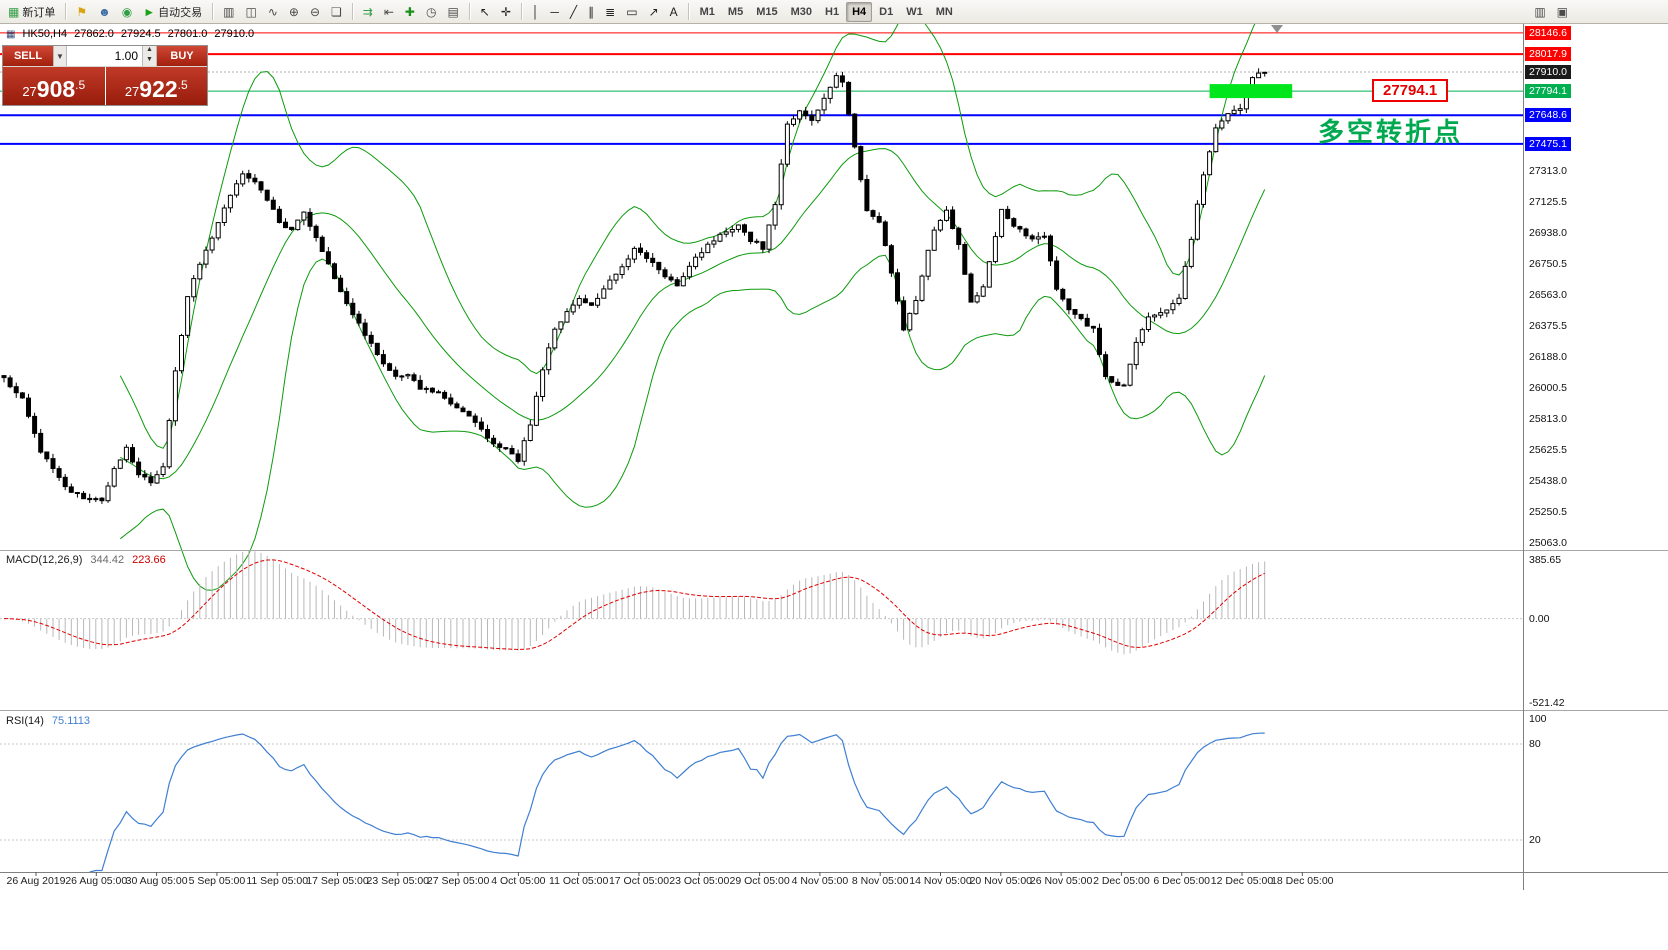 Image resolution: width=1668 pixels, height=950 pixels. I want to click on timeframe-m1: M1, so click(707, 12).